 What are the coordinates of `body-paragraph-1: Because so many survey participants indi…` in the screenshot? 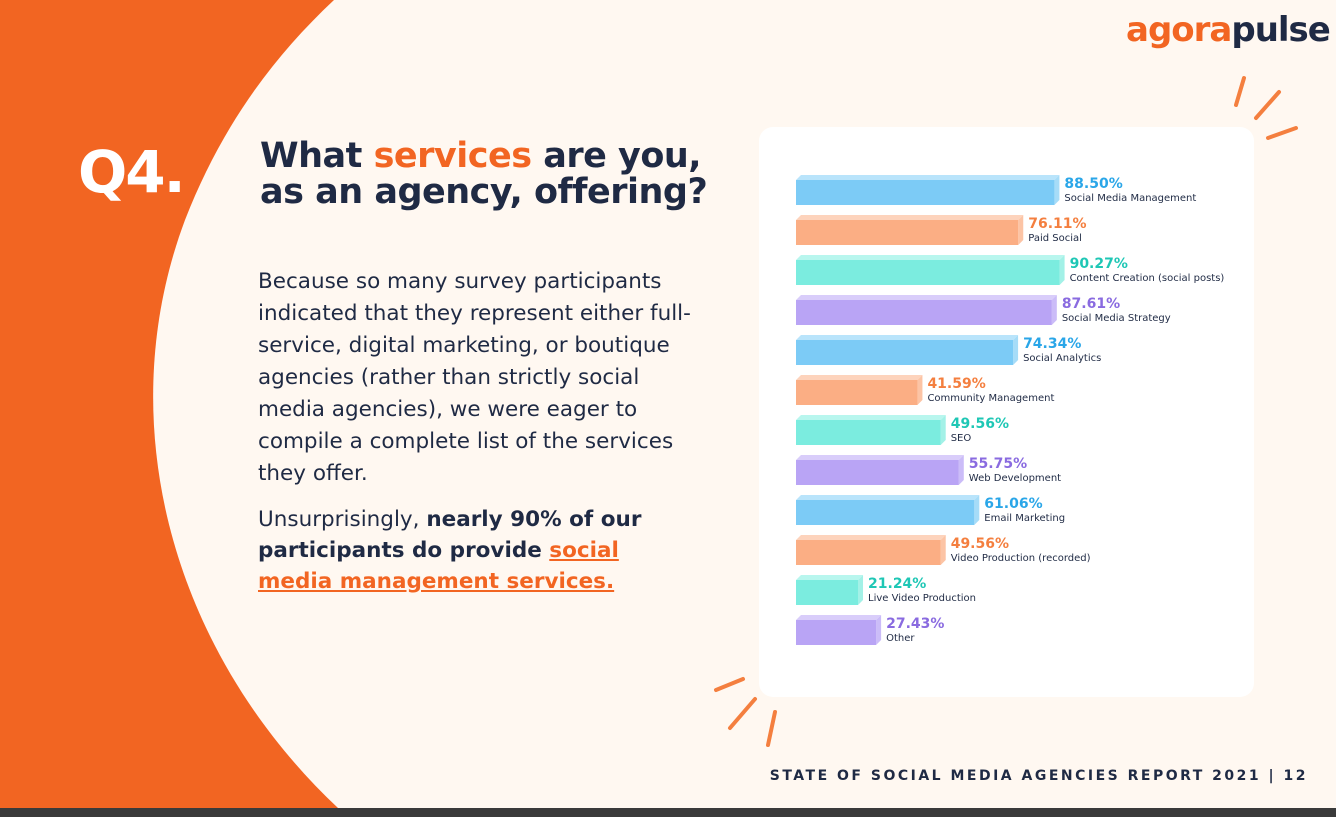 It's located at (474, 377).